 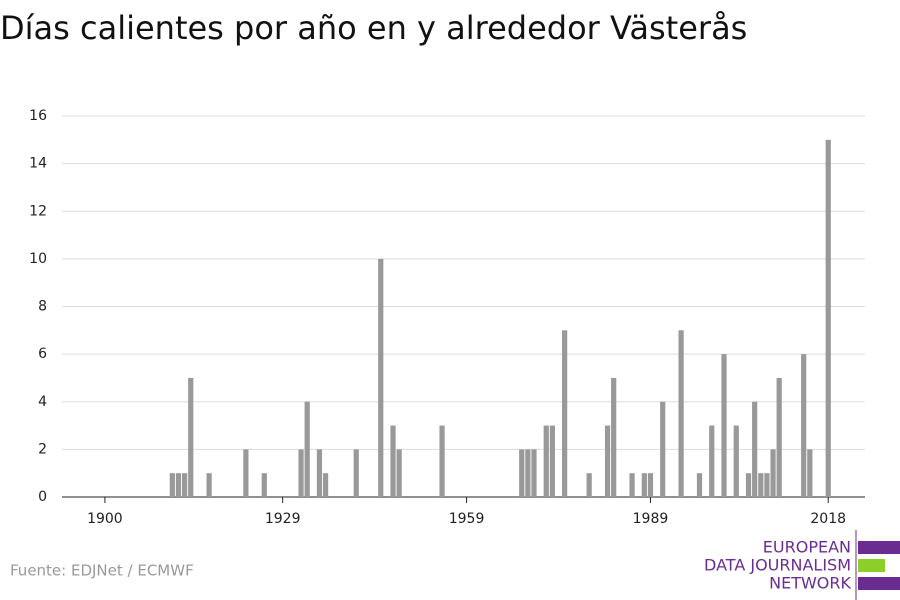 What do you see at coordinates (38, 164) in the screenshot?
I see `y-tick-label: 14` at bounding box center [38, 164].